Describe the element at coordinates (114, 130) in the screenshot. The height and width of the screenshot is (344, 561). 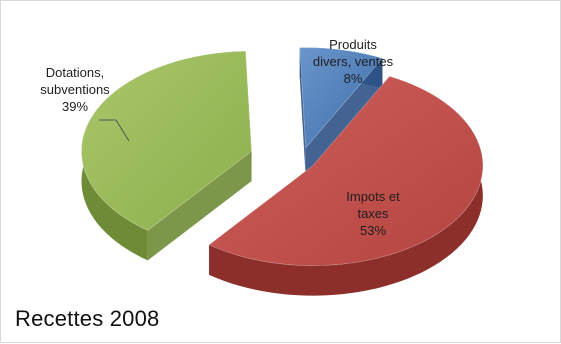
I see `leader-line` at that location.